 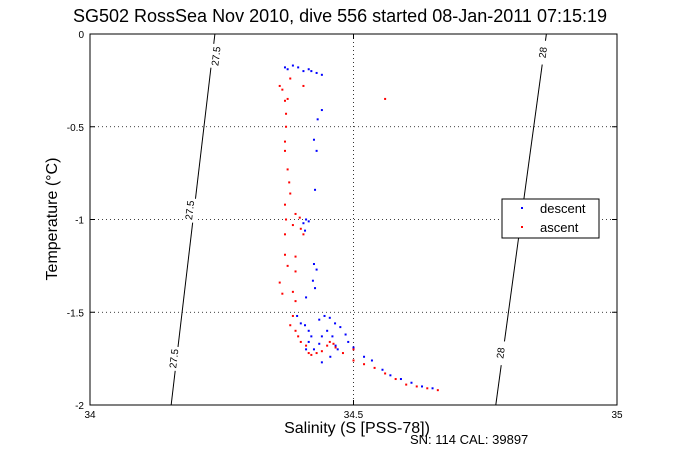 What do you see at coordinates (354, 415) in the screenshot?
I see `x-tick-label: 34.5` at bounding box center [354, 415].